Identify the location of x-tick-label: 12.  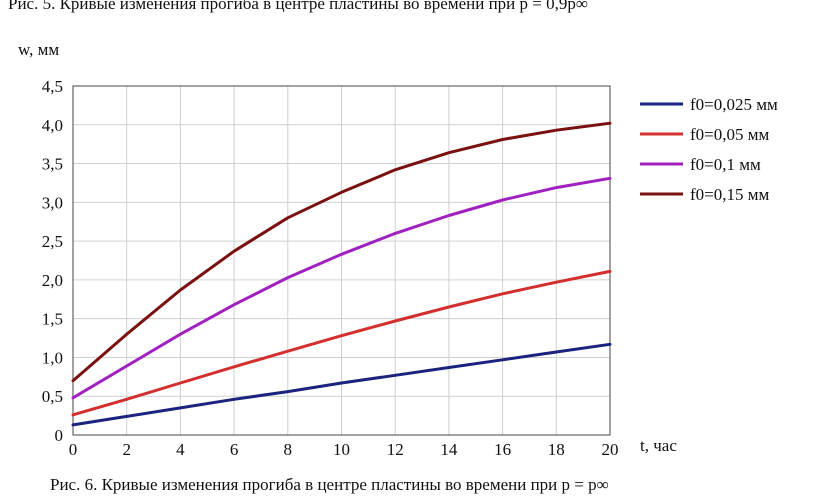
(395, 449).